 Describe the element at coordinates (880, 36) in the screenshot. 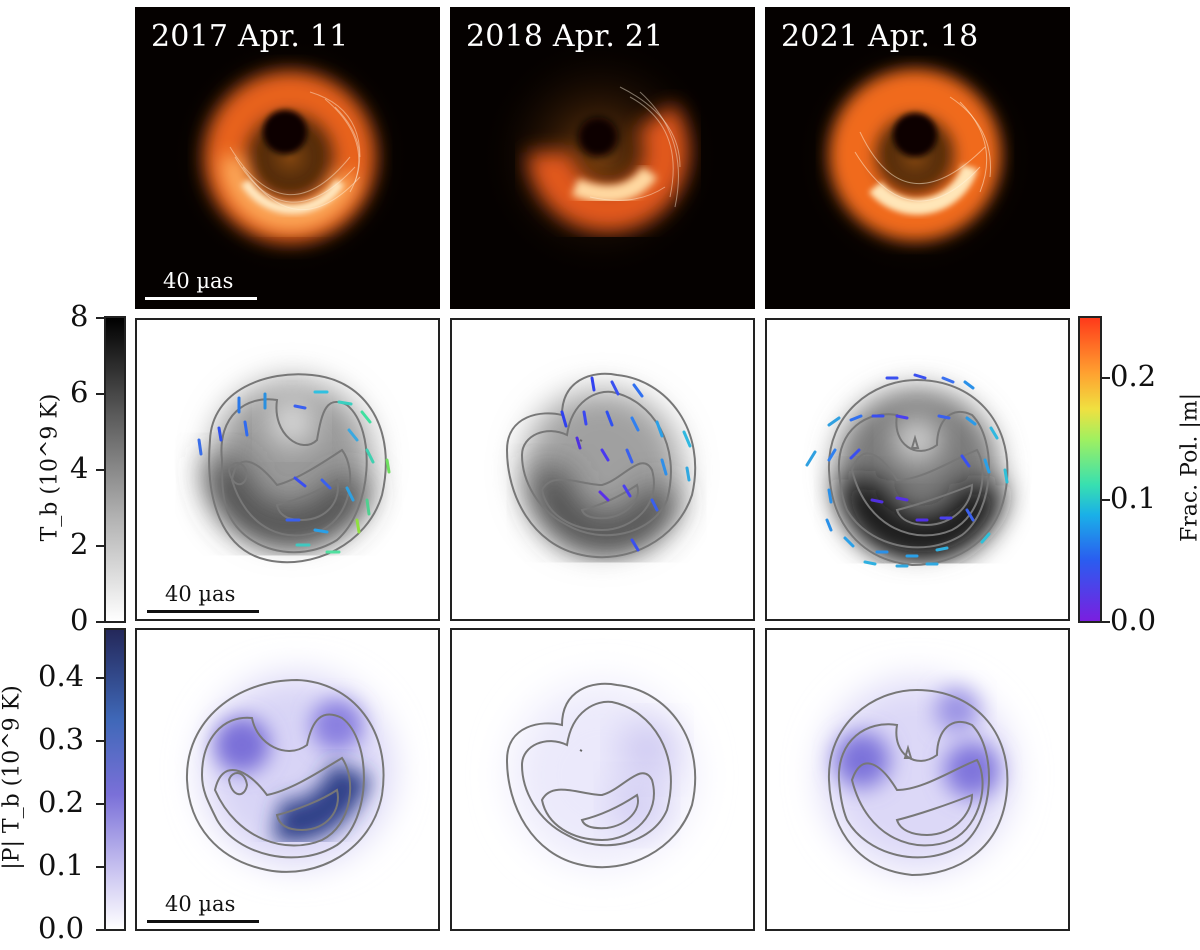

I see `epoch-label: 2021 Apr. 18` at that location.